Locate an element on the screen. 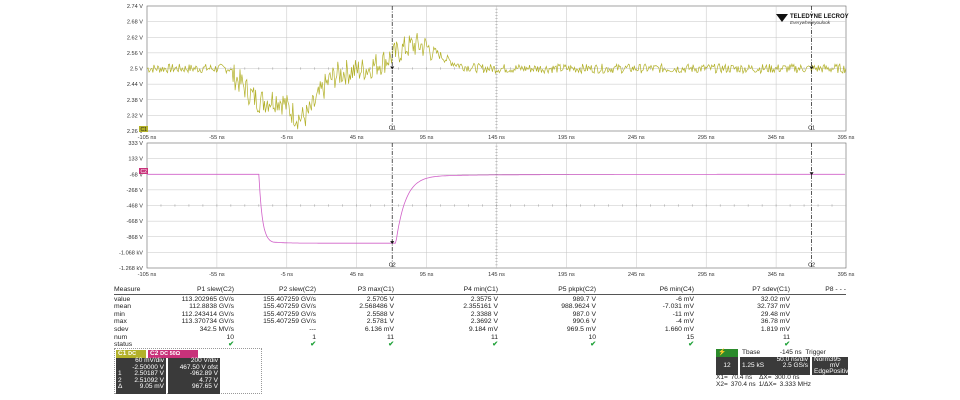  measure-header-cell: P7 sdev(C1) is located at coordinates (771, 289).